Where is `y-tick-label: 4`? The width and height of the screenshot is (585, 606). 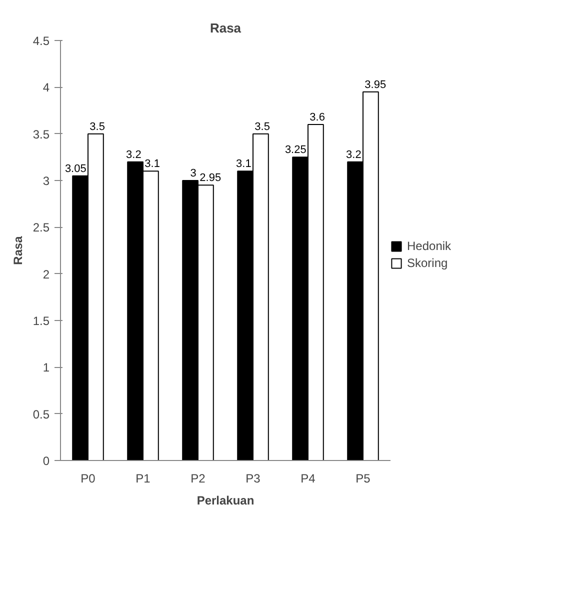 y-tick-label: 4 is located at coordinates (46, 87).